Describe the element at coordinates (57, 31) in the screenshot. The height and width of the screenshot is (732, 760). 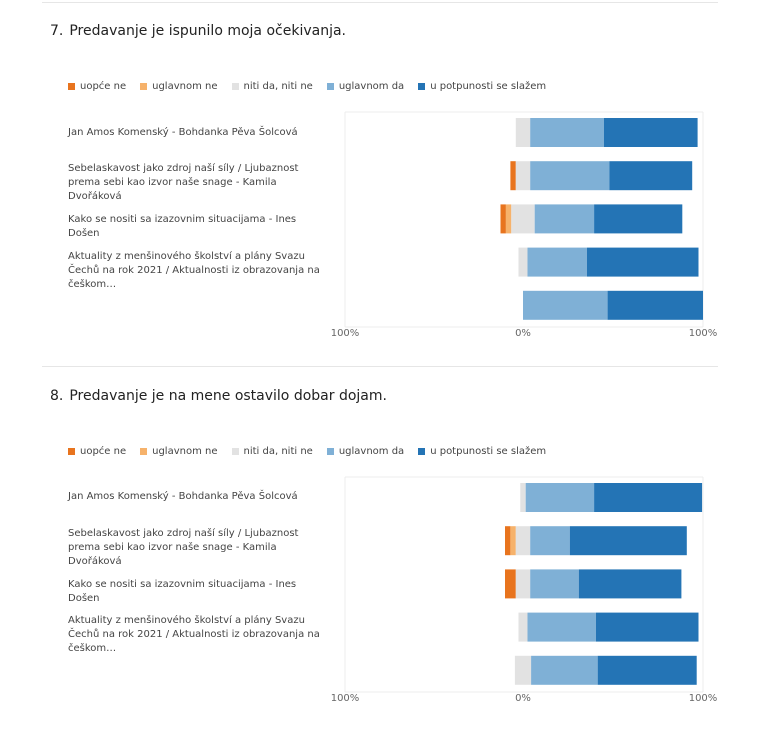
I see `question-7-number: 7.` at that location.